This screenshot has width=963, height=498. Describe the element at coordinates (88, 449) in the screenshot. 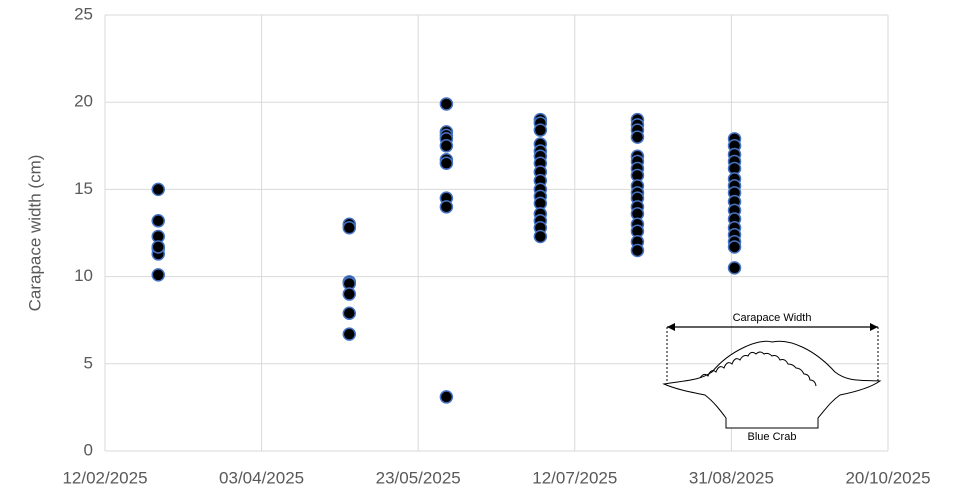

I see `y-tick-label: 0` at that location.